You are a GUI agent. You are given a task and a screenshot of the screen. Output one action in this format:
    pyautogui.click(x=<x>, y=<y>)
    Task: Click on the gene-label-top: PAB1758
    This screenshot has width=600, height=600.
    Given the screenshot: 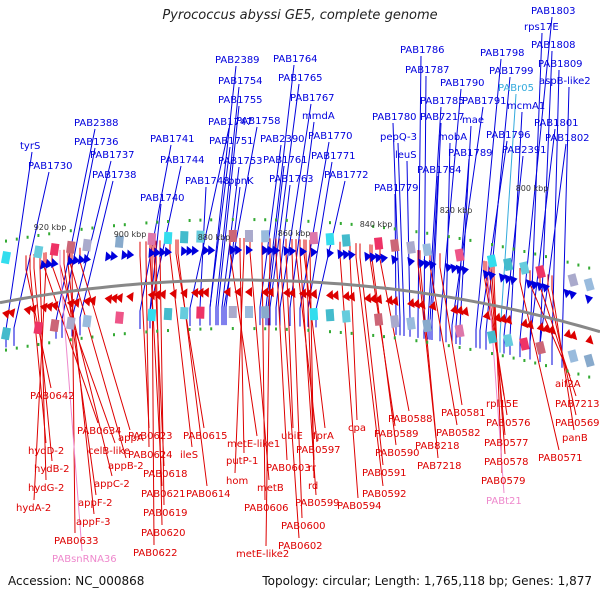 What is the action you would take?
    pyautogui.click(x=258, y=121)
    